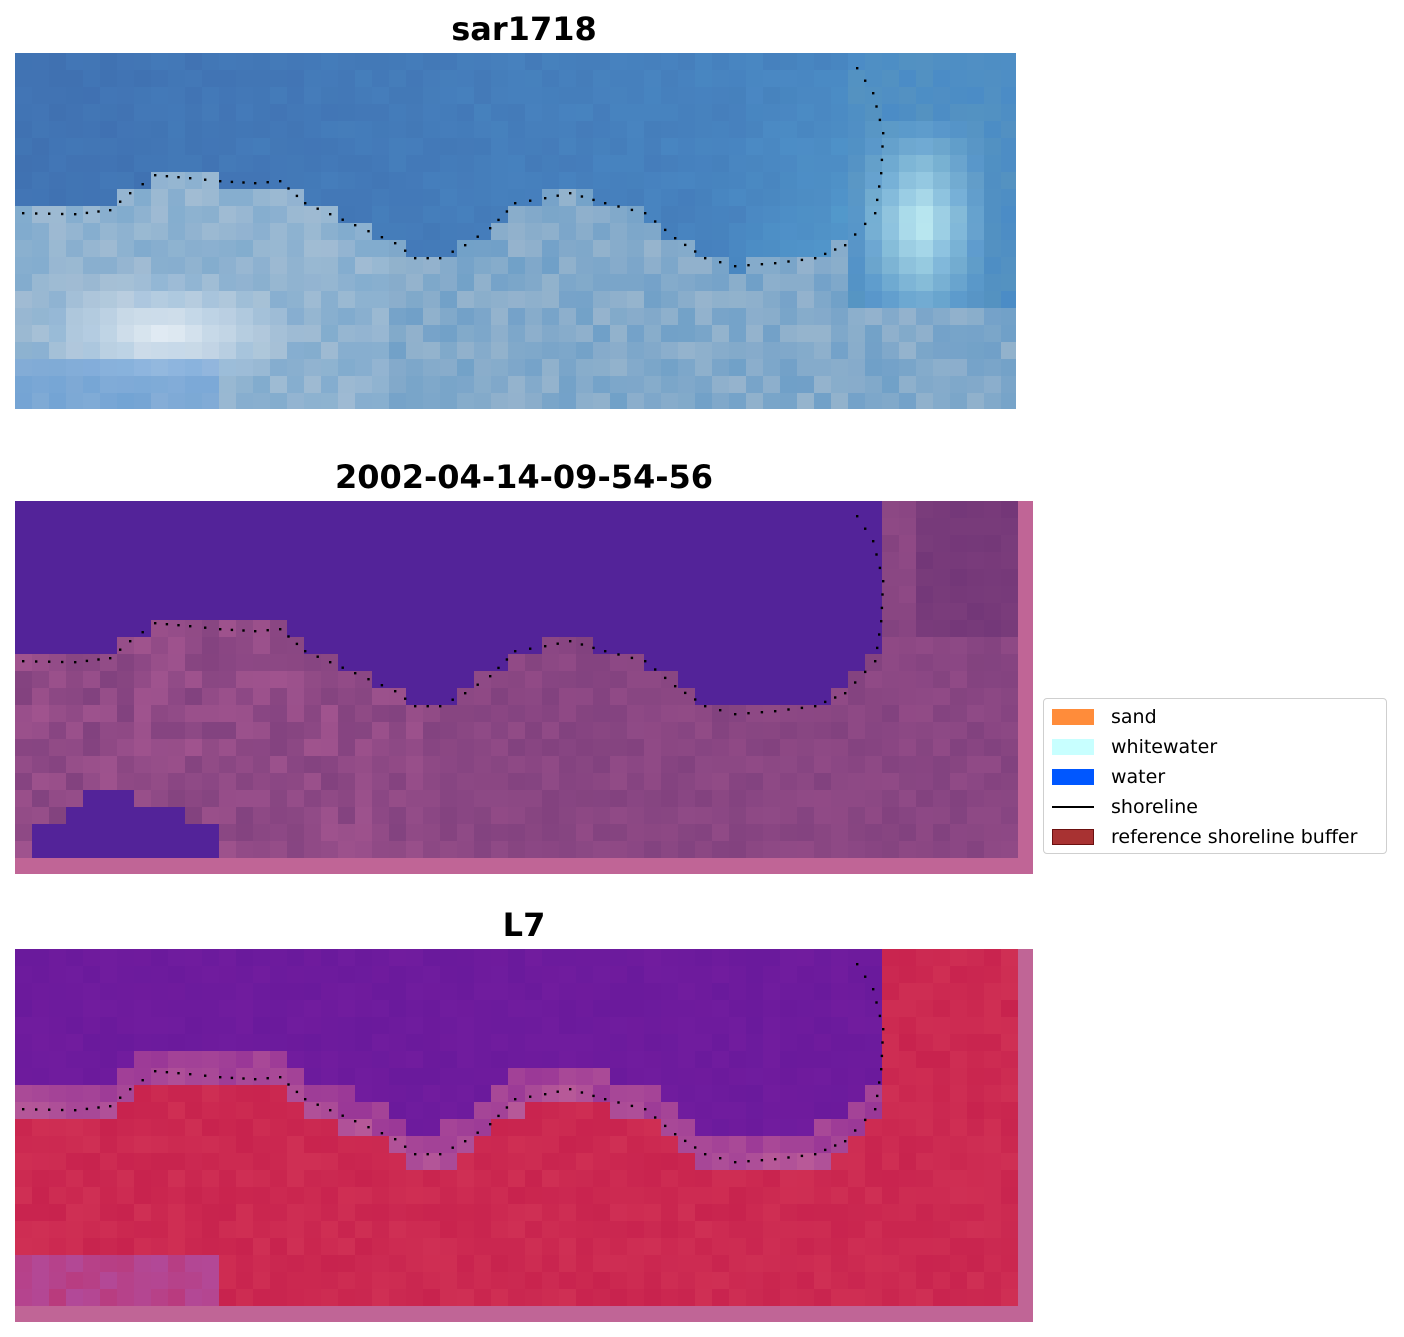 This screenshot has width=1404, height=1337. What do you see at coordinates (1234, 837) in the screenshot?
I see `legend-label: reference shoreline buffer` at bounding box center [1234, 837].